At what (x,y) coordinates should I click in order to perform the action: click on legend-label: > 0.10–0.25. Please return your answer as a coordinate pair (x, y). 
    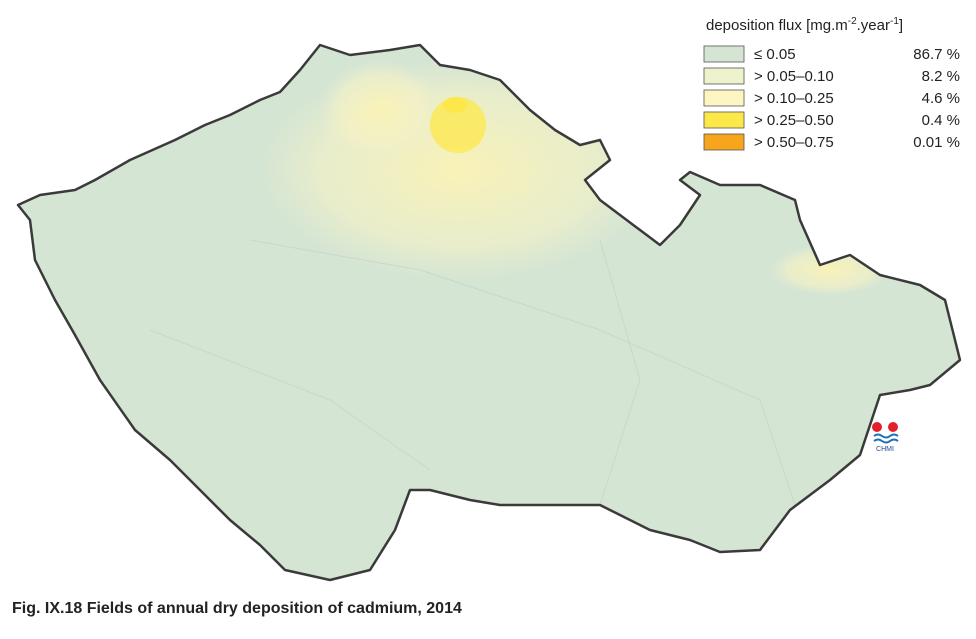
    Looking at the image, I should click on (794, 98).